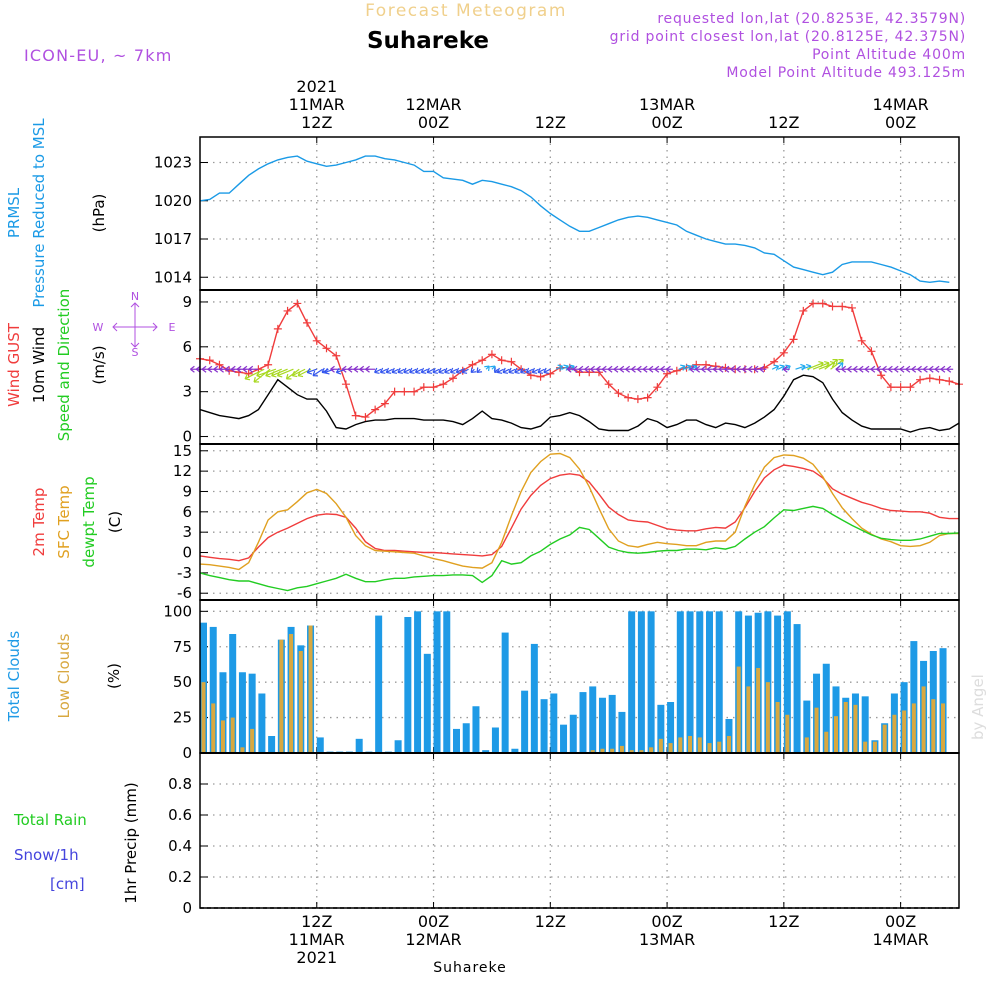  I want to click on model-label: ICON-EU, ~ 7km, so click(98, 55).